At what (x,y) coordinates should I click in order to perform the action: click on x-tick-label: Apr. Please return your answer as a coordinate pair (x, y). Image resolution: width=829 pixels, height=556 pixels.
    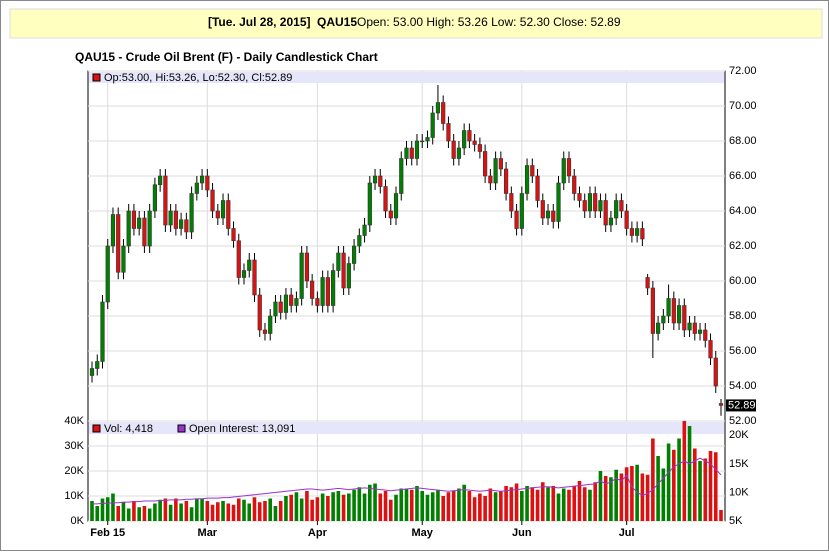
    Looking at the image, I should click on (318, 533).